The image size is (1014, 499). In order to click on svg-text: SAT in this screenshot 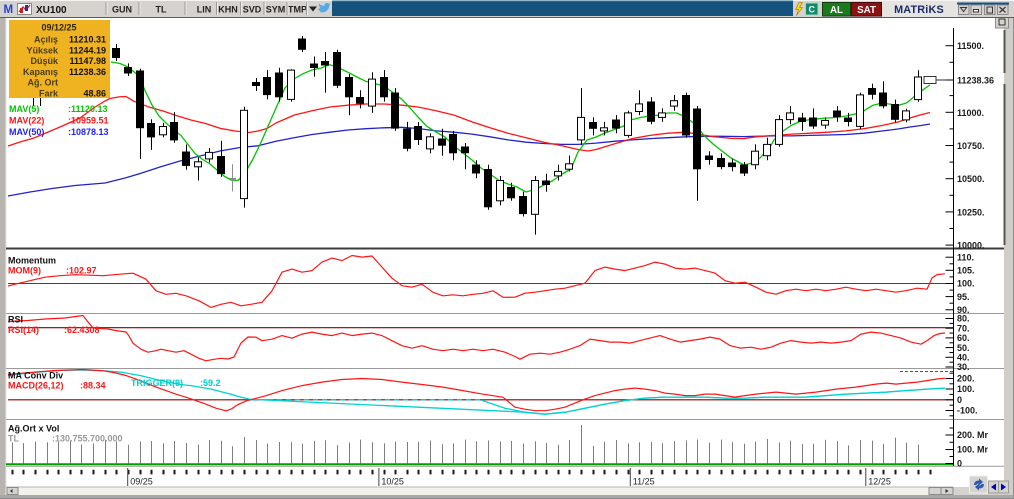, I will do `click(866, 10)`.